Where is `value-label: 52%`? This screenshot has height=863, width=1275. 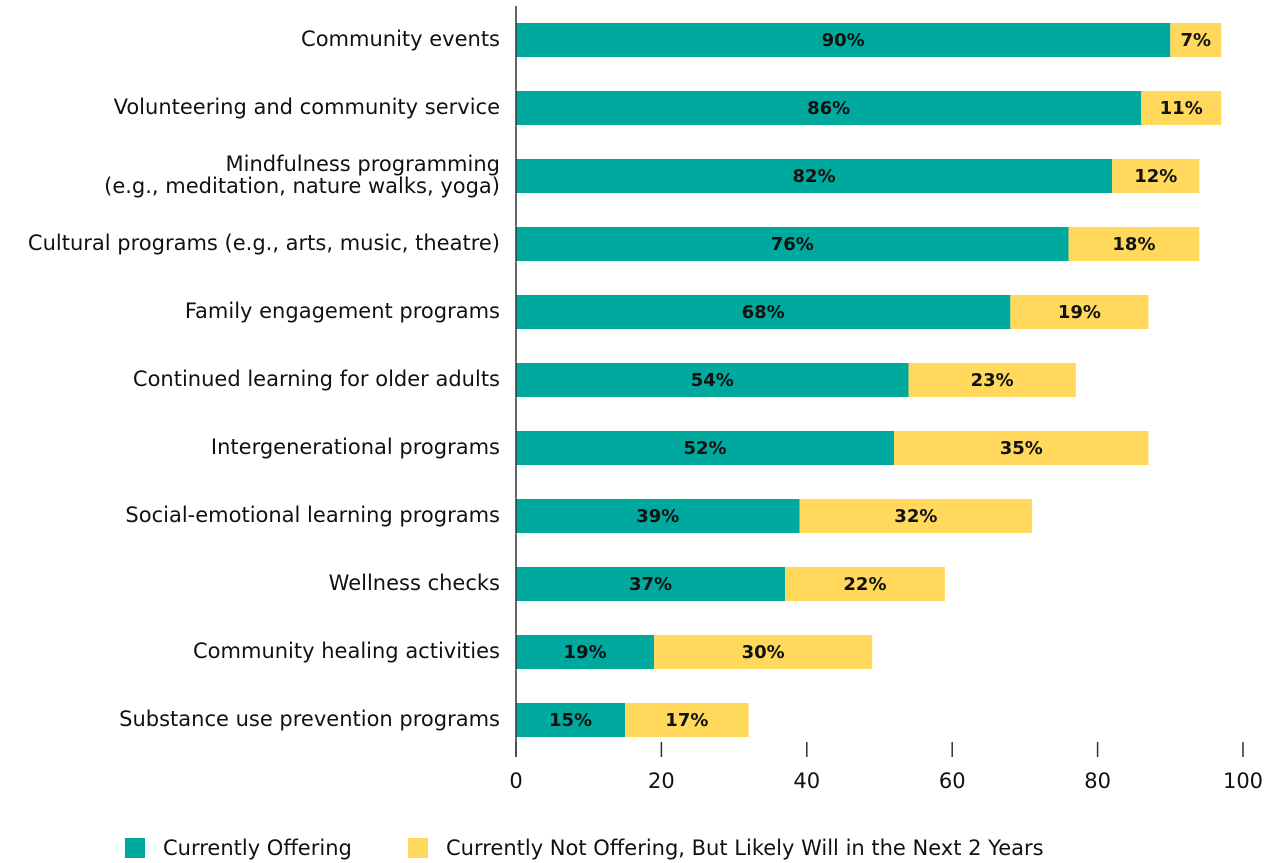
value-label: 52% is located at coordinates (704, 448).